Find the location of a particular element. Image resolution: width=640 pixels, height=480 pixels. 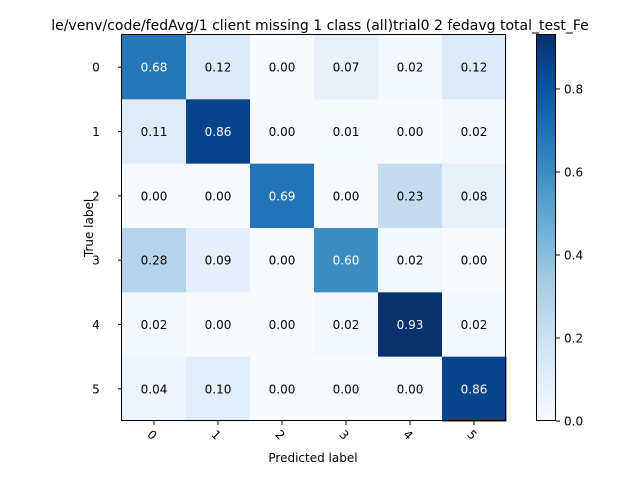

cell-value-label: 0.11 is located at coordinates (154, 132).